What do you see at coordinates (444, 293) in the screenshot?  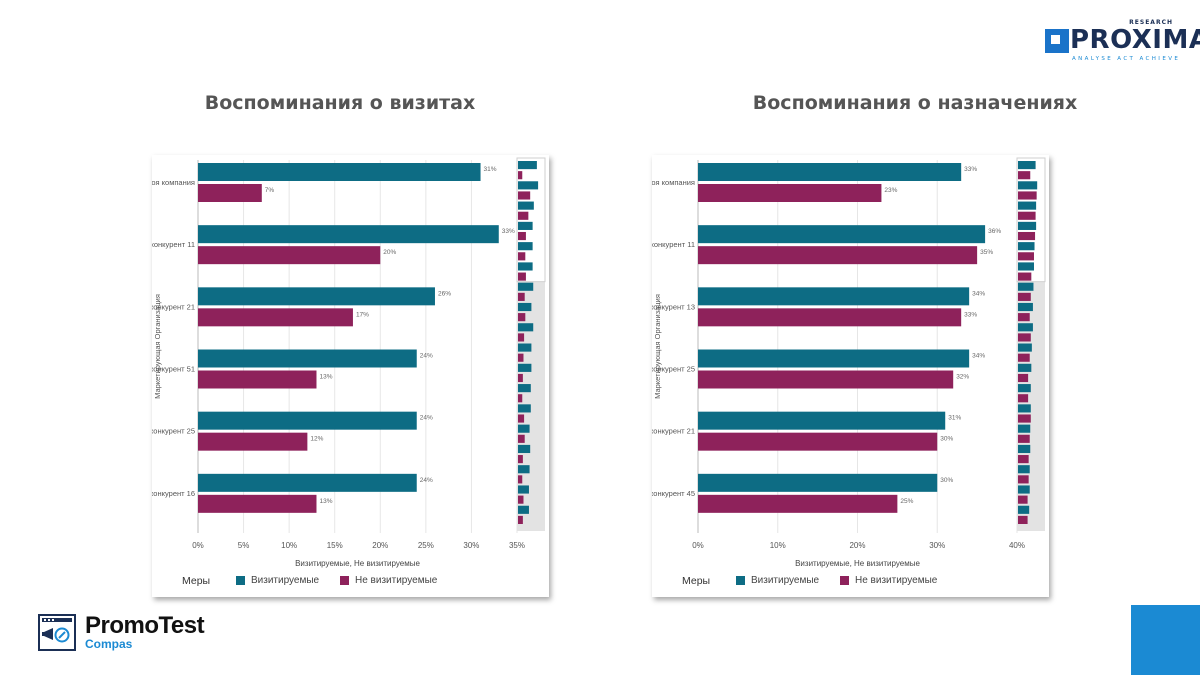 I see `data-label: 26%` at bounding box center [444, 293].